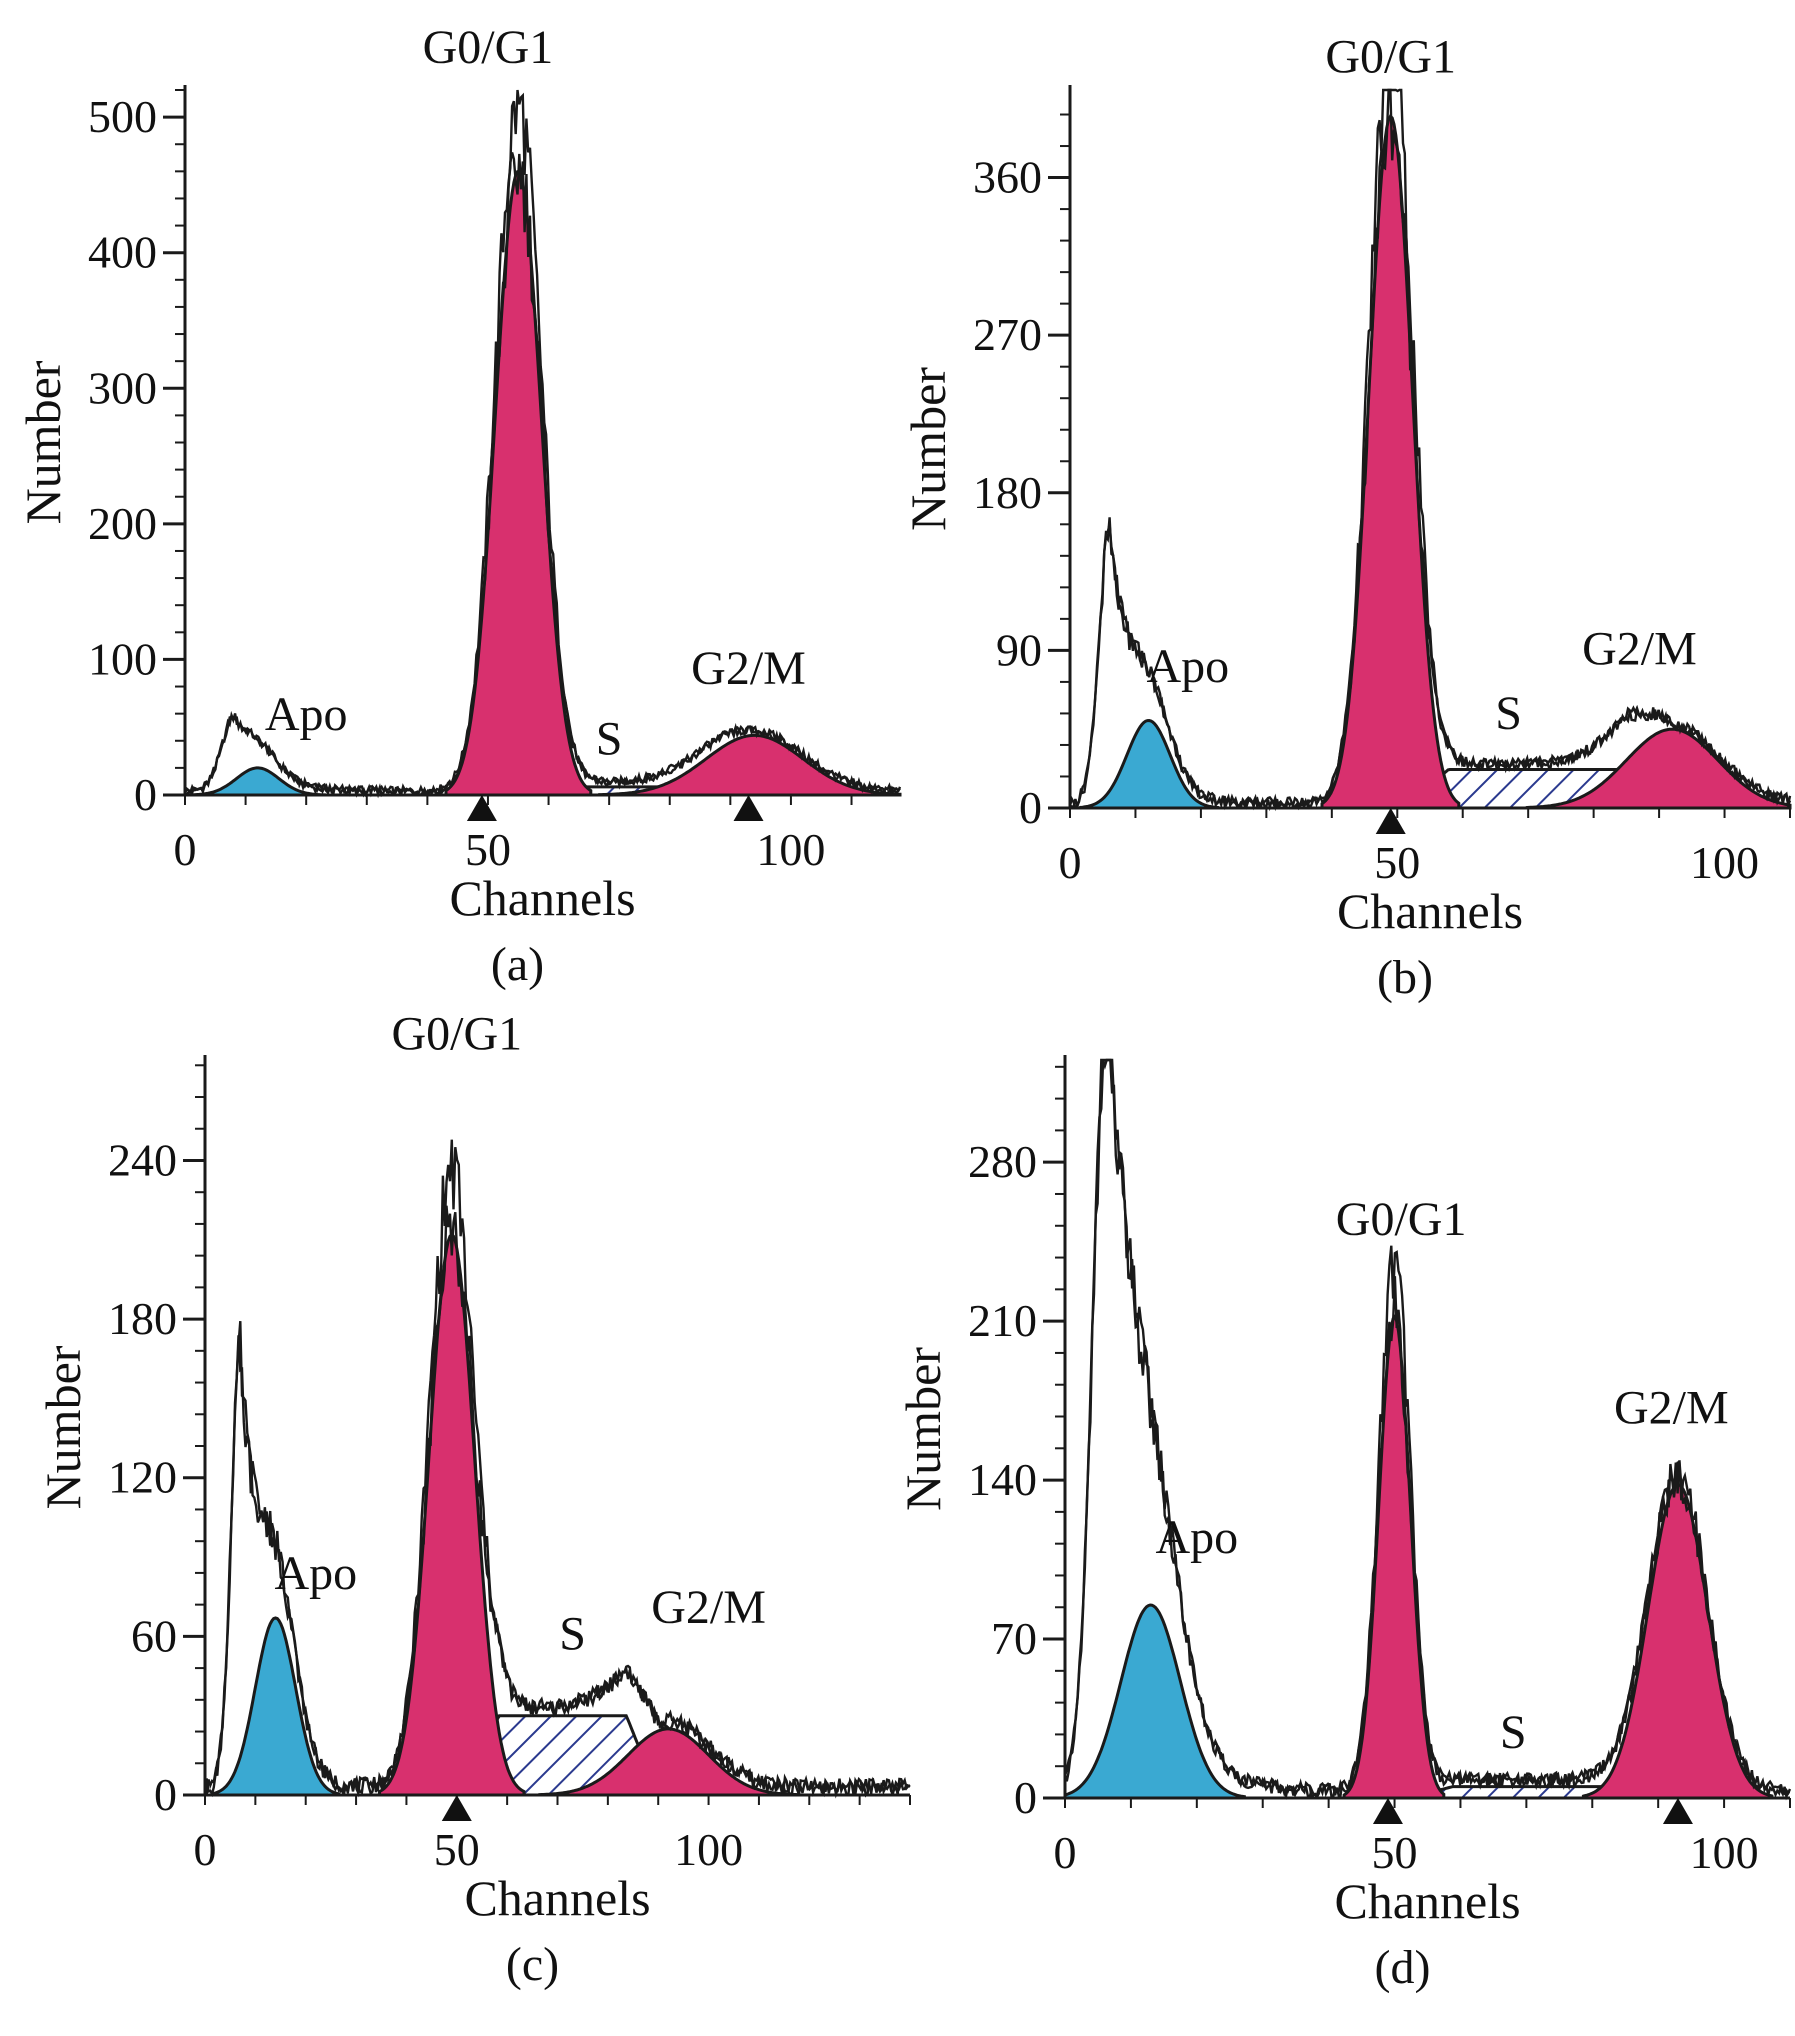 The width and height of the screenshot is (1795, 2036). What do you see at coordinates (1002, 1479) in the screenshot?
I see `y-tick-label: 140` at bounding box center [1002, 1479].